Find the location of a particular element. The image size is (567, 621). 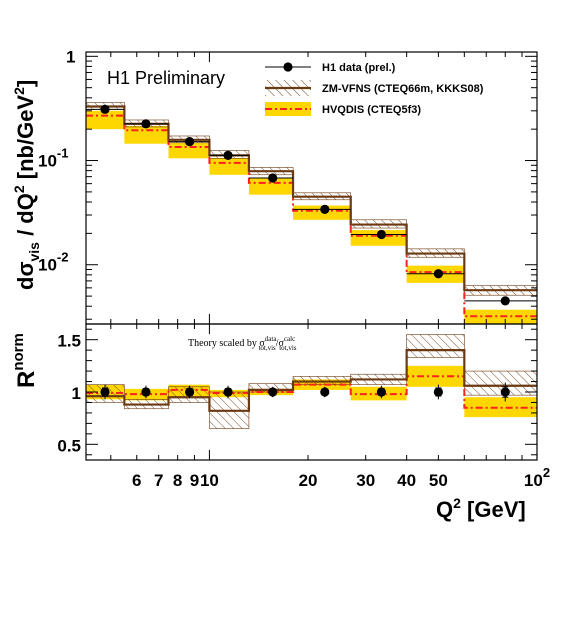

x-tick-label: 7 is located at coordinates (158, 480).